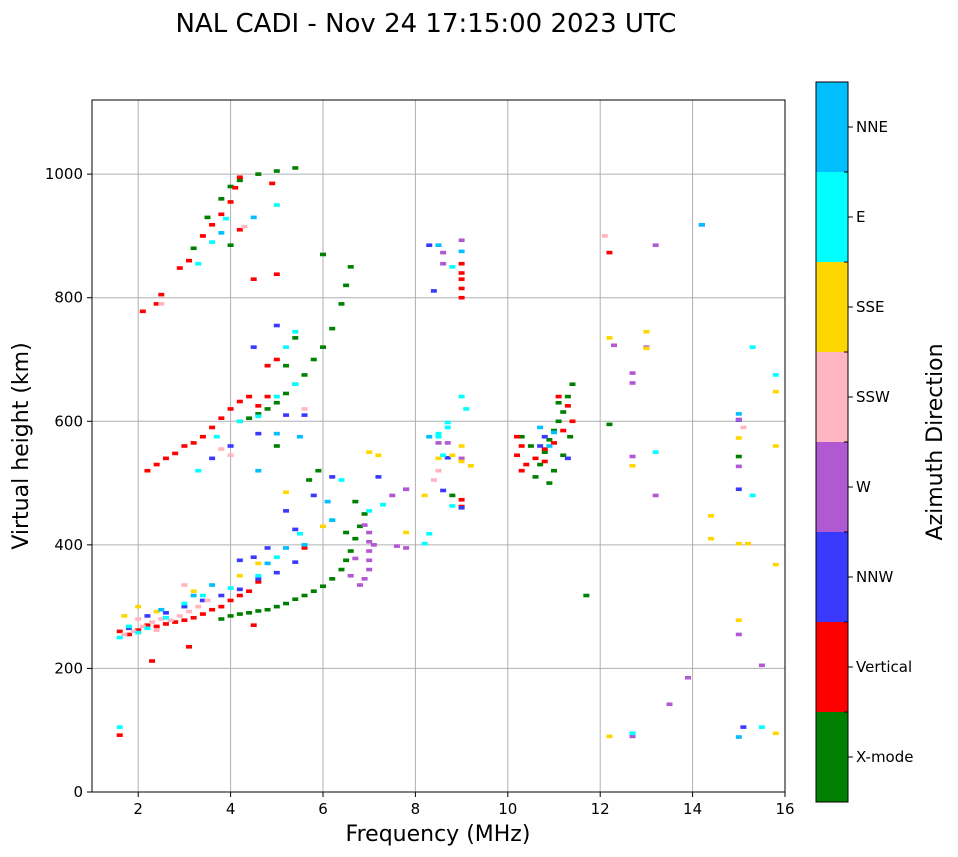  Describe the element at coordinates (68, 545) in the screenshot. I see `y-tick-label: 400` at that location.